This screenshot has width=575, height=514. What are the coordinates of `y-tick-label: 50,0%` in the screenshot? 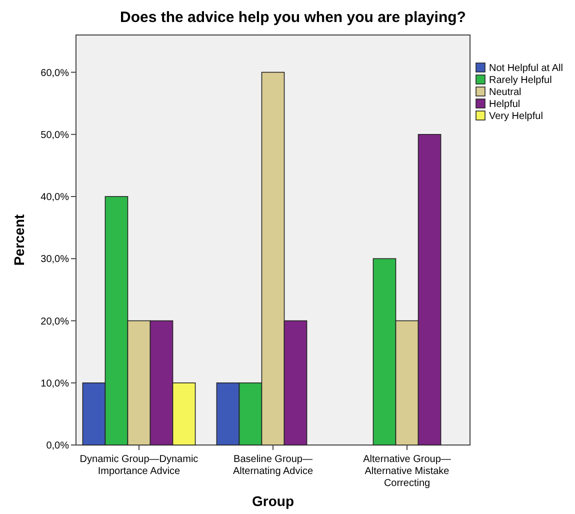 It's located at (55, 135).